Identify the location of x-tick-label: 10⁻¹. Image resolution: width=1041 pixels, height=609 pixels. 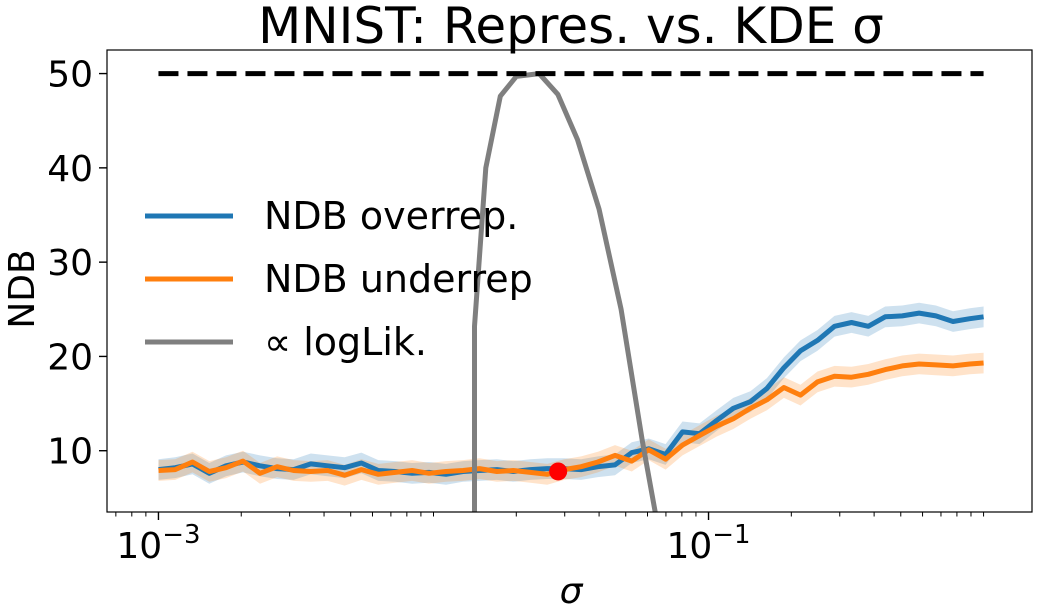
(708, 543).